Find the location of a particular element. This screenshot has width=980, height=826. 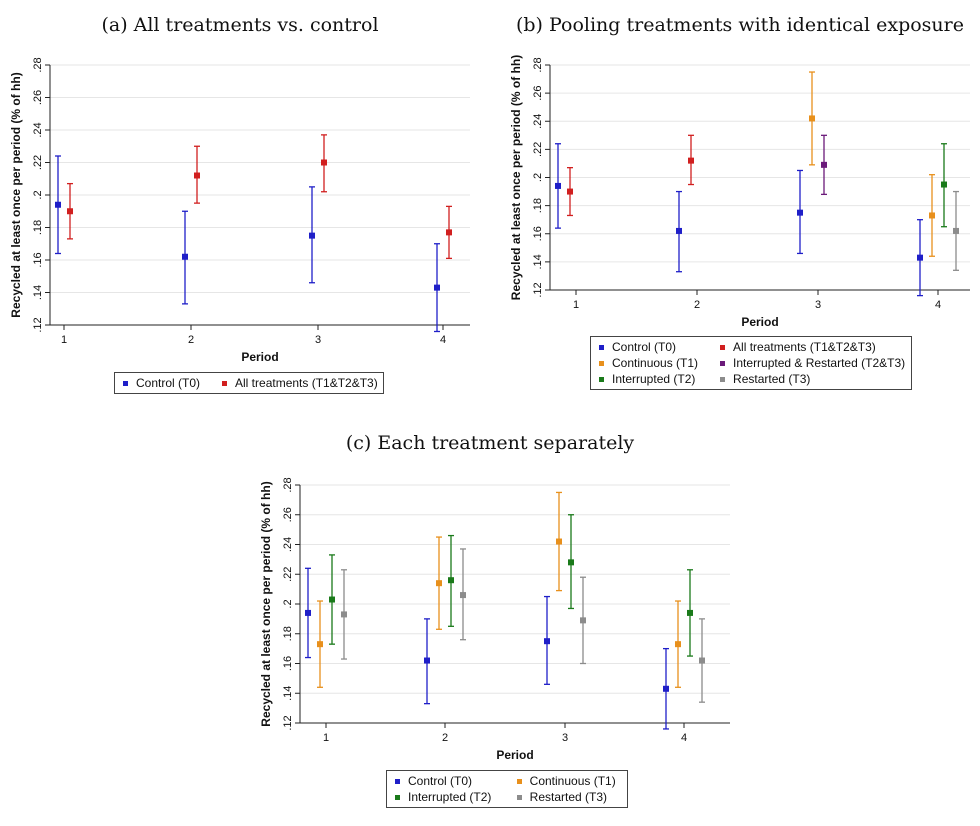

y-tick-label: .24 is located at coordinates (288, 544).